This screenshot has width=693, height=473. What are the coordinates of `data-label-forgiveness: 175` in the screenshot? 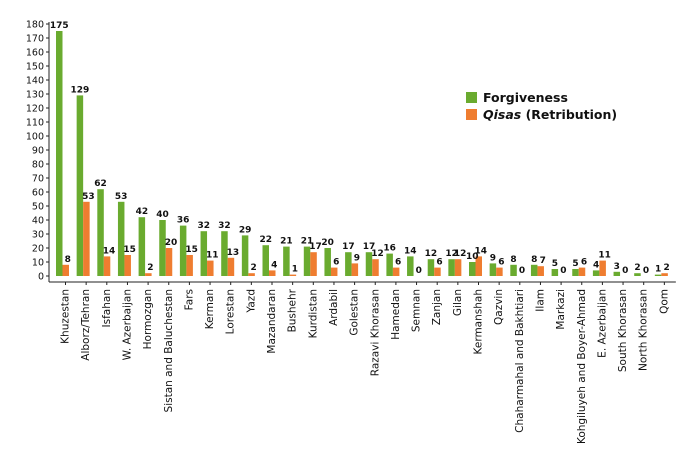 It's located at (59, 26).